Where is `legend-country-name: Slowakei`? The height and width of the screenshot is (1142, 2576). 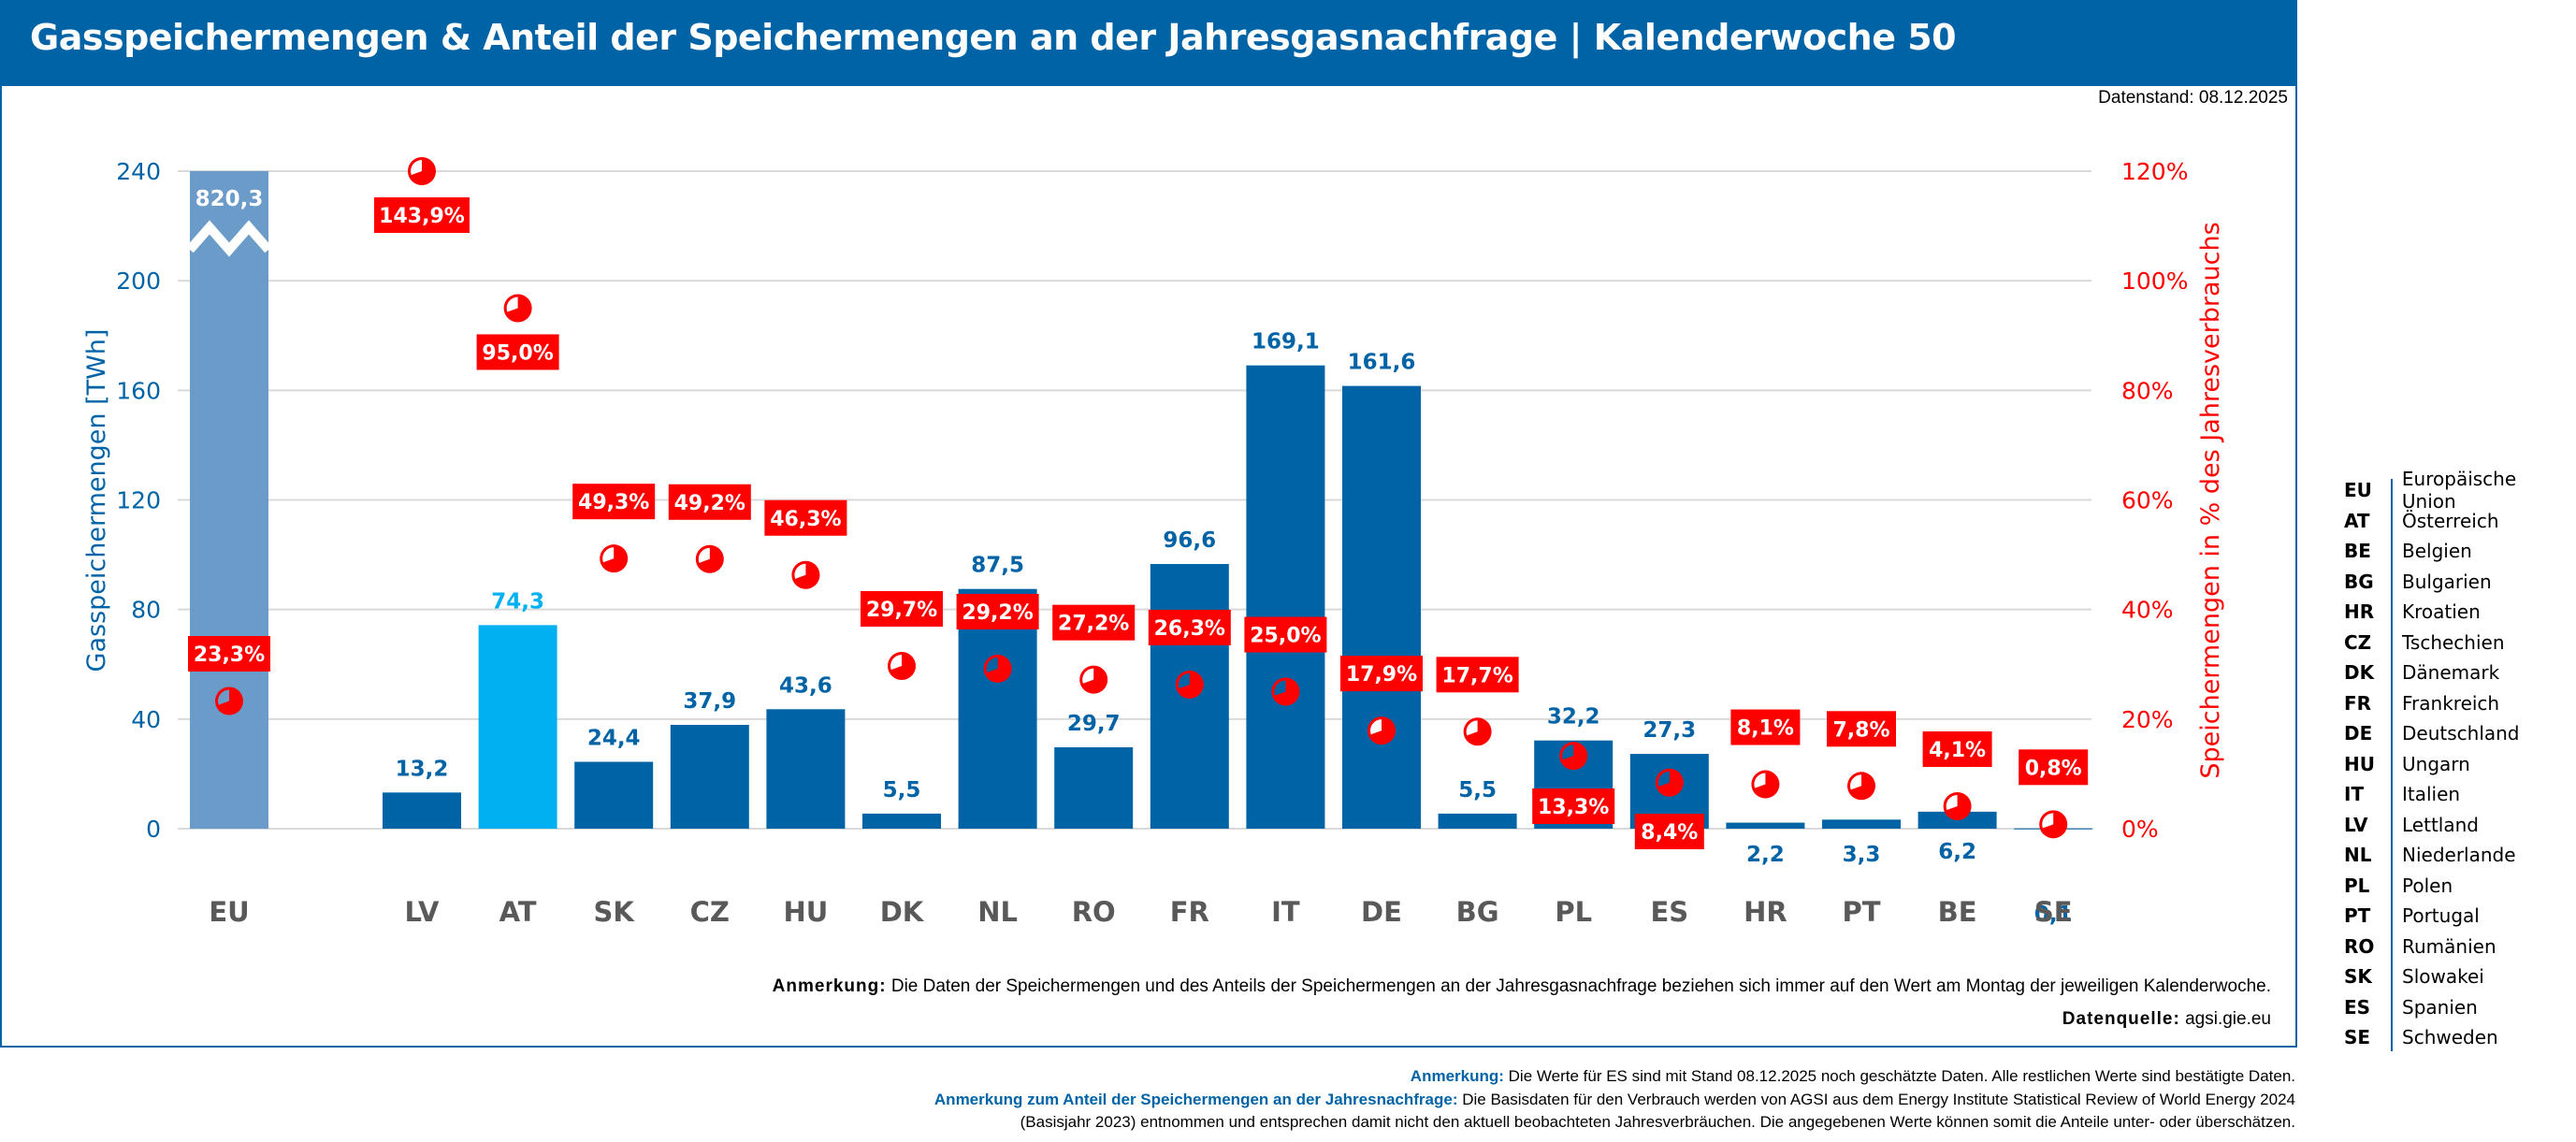
legend-country-name: Slowakei is located at coordinates (2443, 977).